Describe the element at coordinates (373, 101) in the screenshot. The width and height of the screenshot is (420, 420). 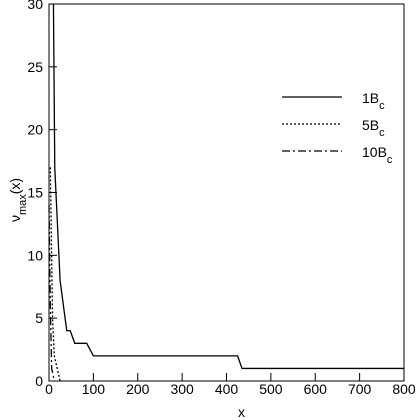
I see `legend-label: 1Bc` at that location.